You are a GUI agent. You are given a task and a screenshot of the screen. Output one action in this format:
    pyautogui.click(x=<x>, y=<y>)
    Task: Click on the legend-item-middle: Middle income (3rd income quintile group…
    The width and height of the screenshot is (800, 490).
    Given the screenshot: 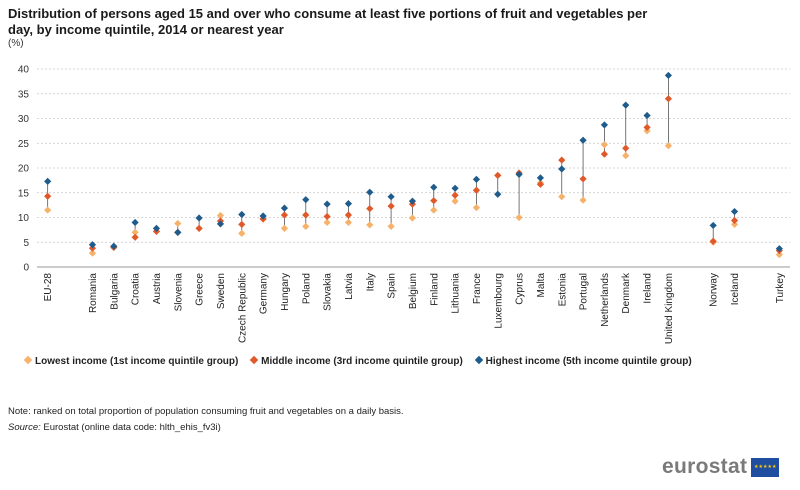 What is the action you would take?
    pyautogui.click(x=356, y=361)
    